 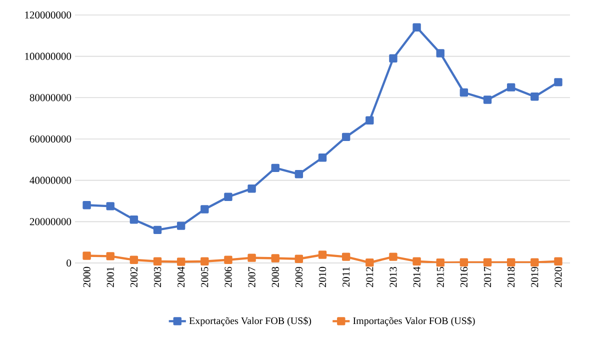 I want to click on y-tick-label: 80000000, so click(x=51, y=98).